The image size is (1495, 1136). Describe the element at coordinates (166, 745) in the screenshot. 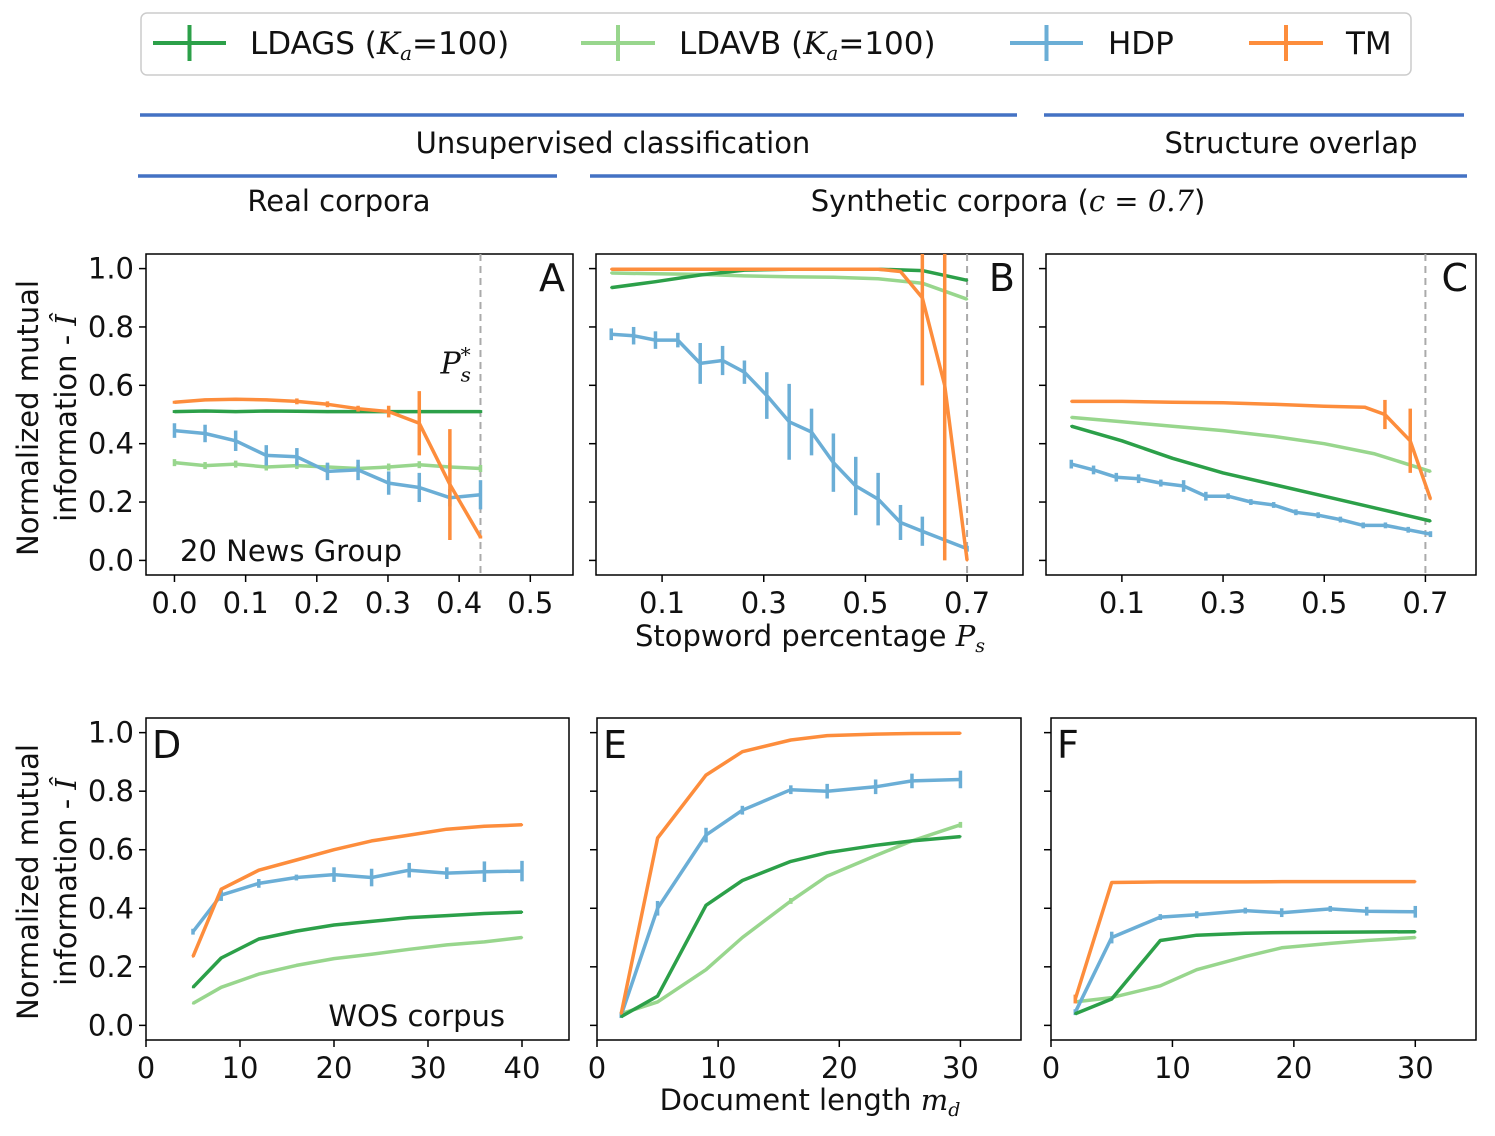

I see `panel-d-letter: D` at that location.